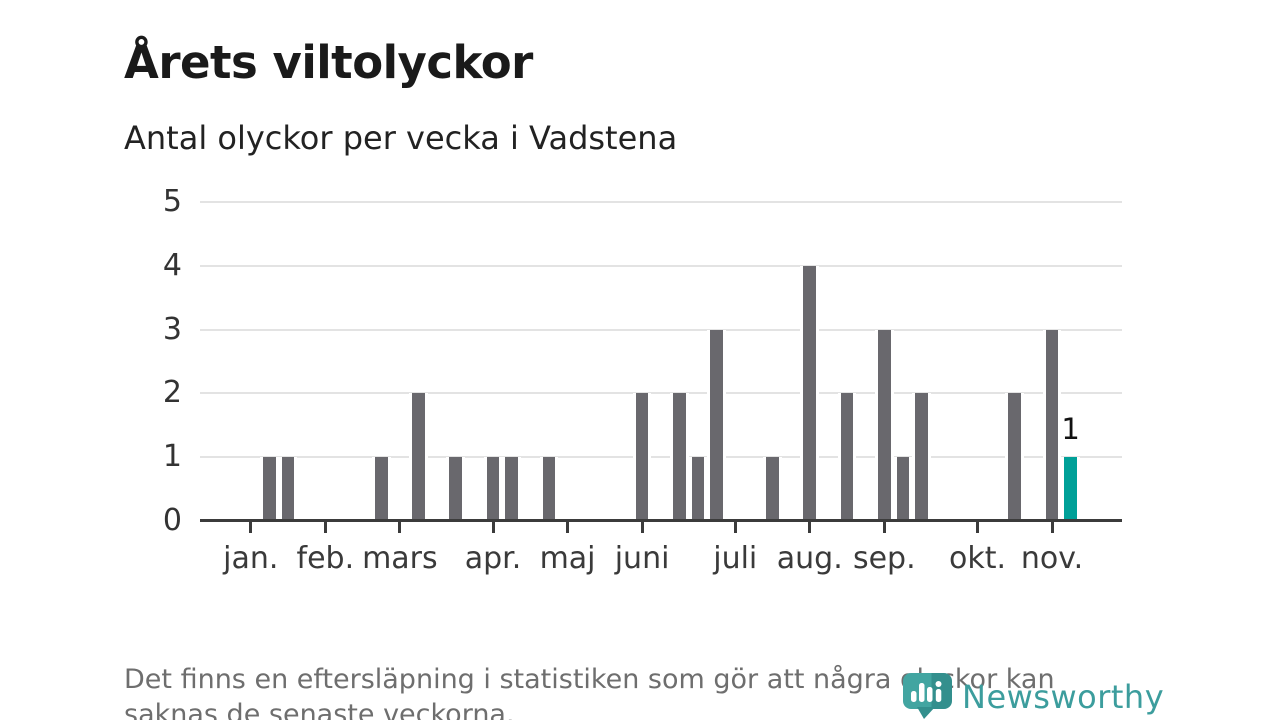 The width and height of the screenshot is (1280, 720). Describe the element at coordinates (927, 696) in the screenshot. I see `newsworthy-logo-icon` at that location.